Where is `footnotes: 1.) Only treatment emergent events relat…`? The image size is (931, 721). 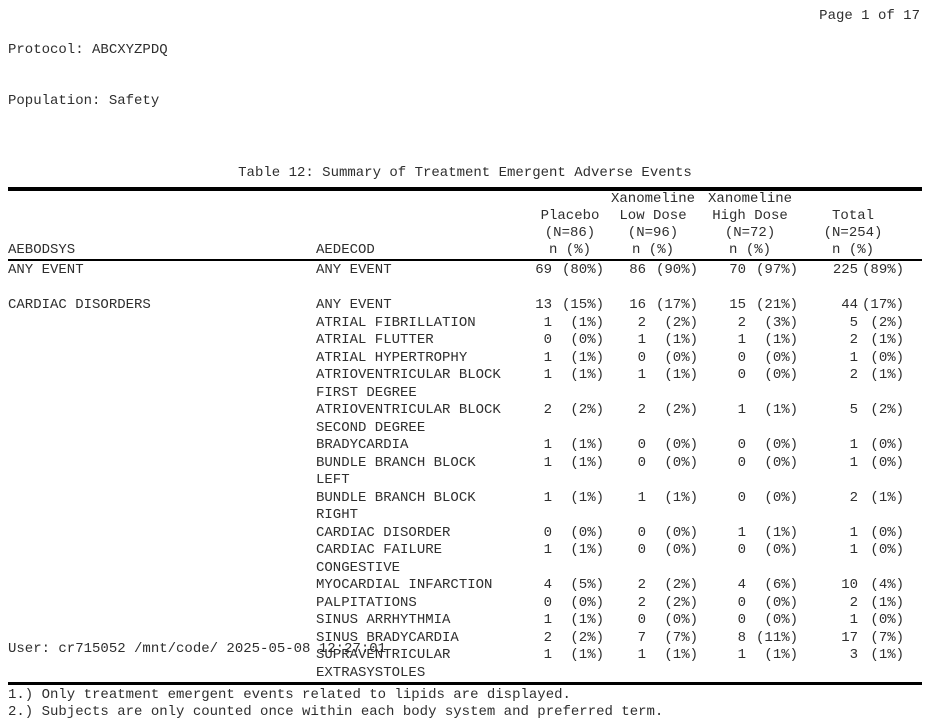 footnotes: 1.) Only treatment emergent events relat… is located at coordinates (465, 704).